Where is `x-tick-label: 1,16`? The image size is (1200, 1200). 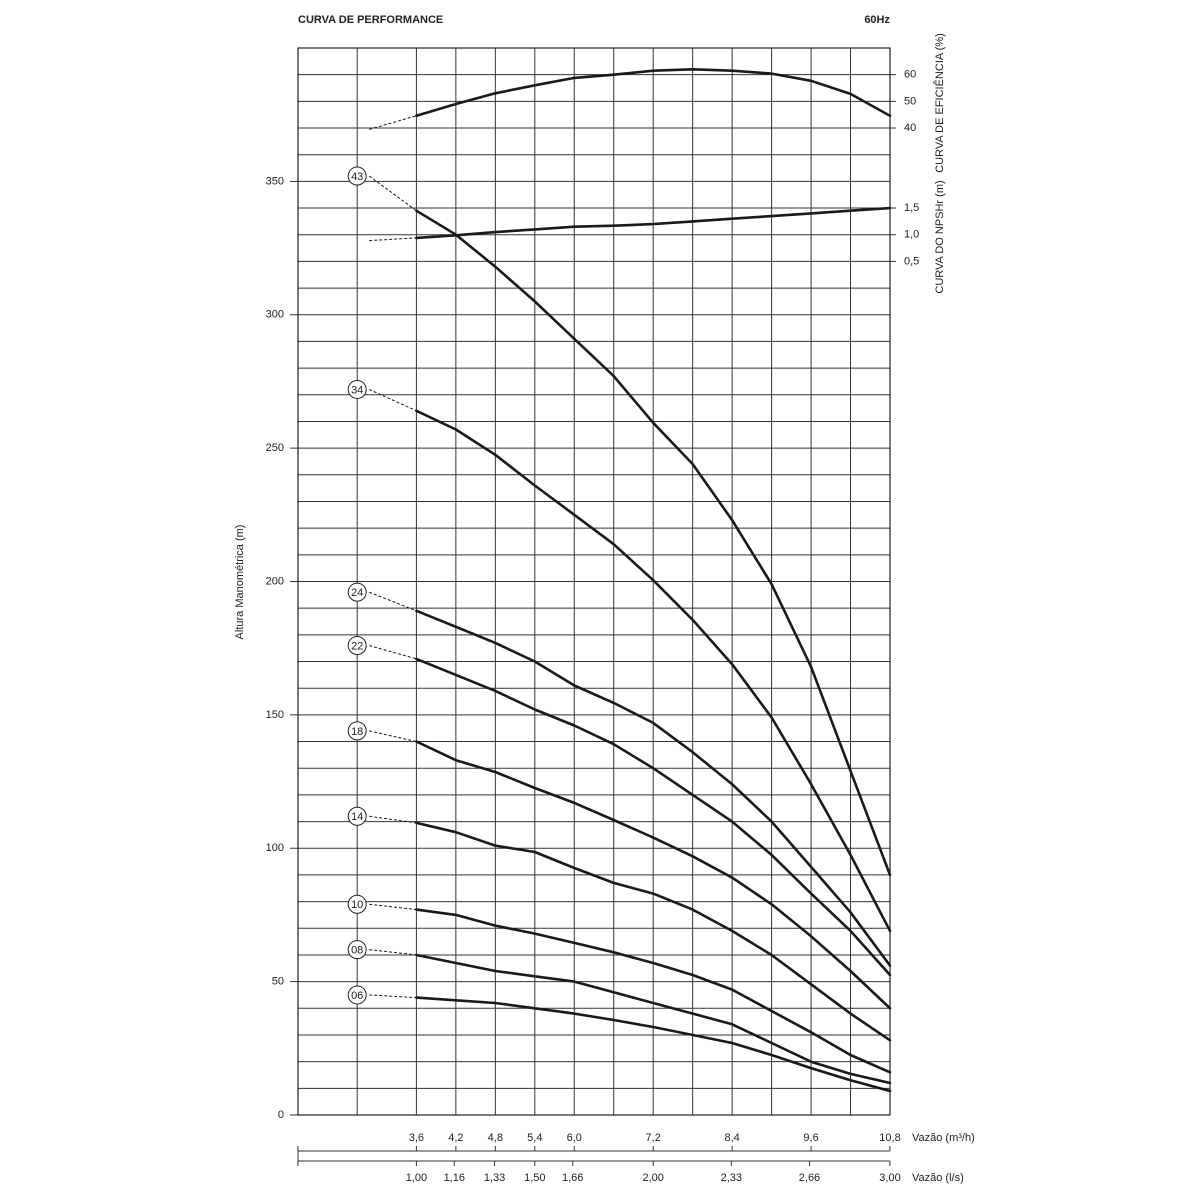
x-tick-label: 1,16 is located at coordinates (454, 1178).